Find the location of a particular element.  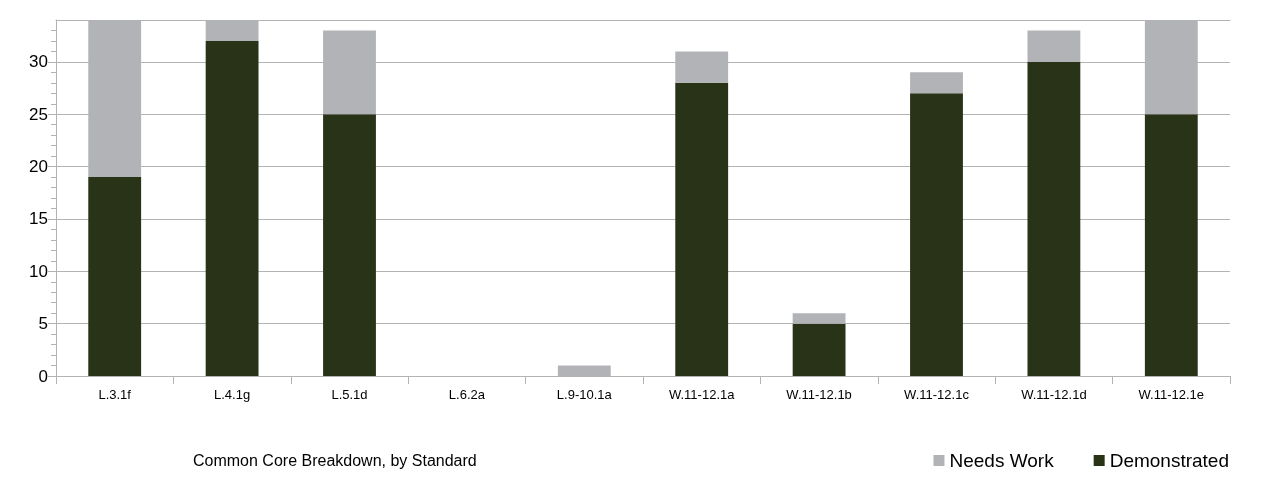

y-tick-label: 20 is located at coordinates (38, 167).